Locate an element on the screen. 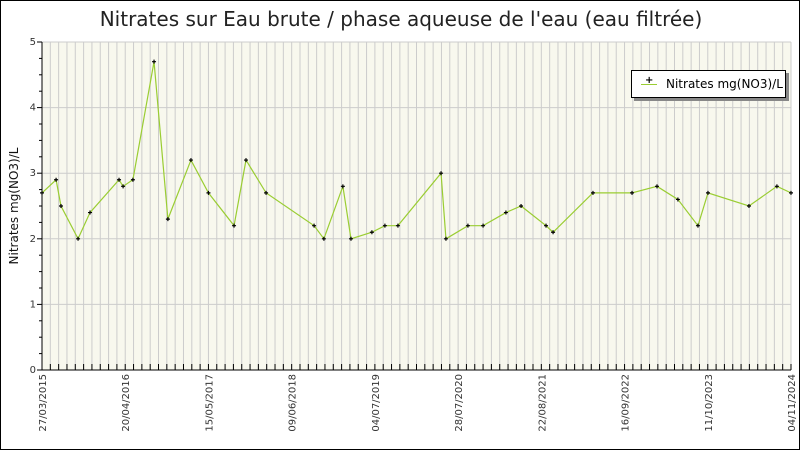 The width and height of the screenshot is (800, 450). y-tick-label: 0 is located at coordinates (33, 370).